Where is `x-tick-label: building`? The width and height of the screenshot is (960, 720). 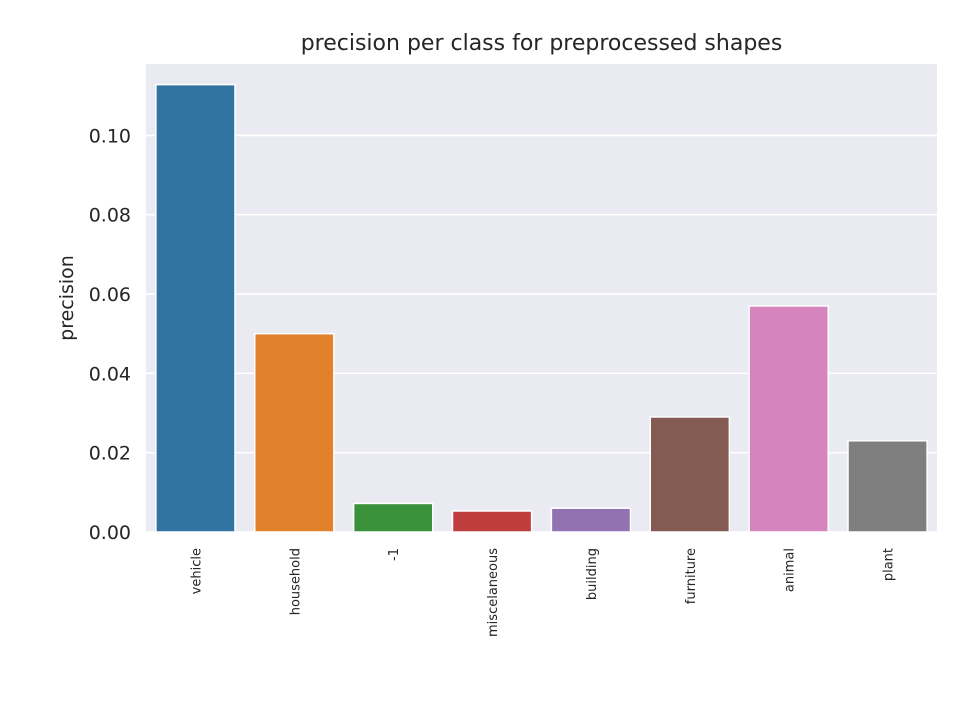
x-tick-label: building is located at coordinates (592, 574).